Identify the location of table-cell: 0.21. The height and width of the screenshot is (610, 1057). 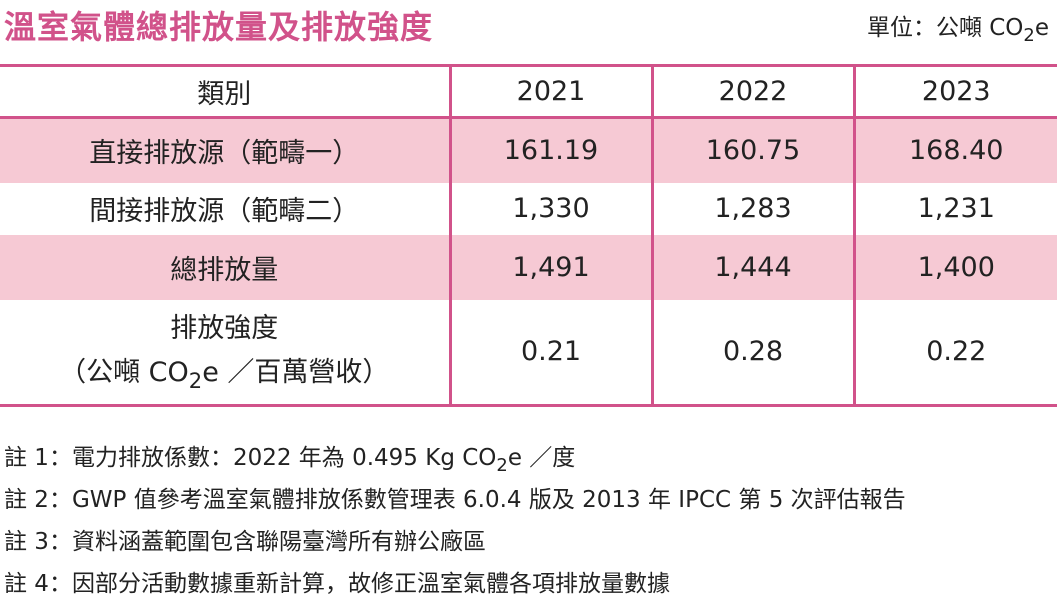
(550, 353).